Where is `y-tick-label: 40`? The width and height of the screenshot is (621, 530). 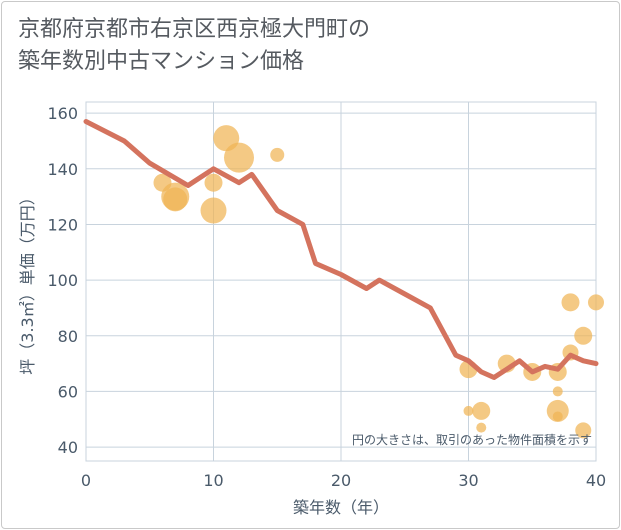 y-tick-label: 40 is located at coordinates (68, 447).